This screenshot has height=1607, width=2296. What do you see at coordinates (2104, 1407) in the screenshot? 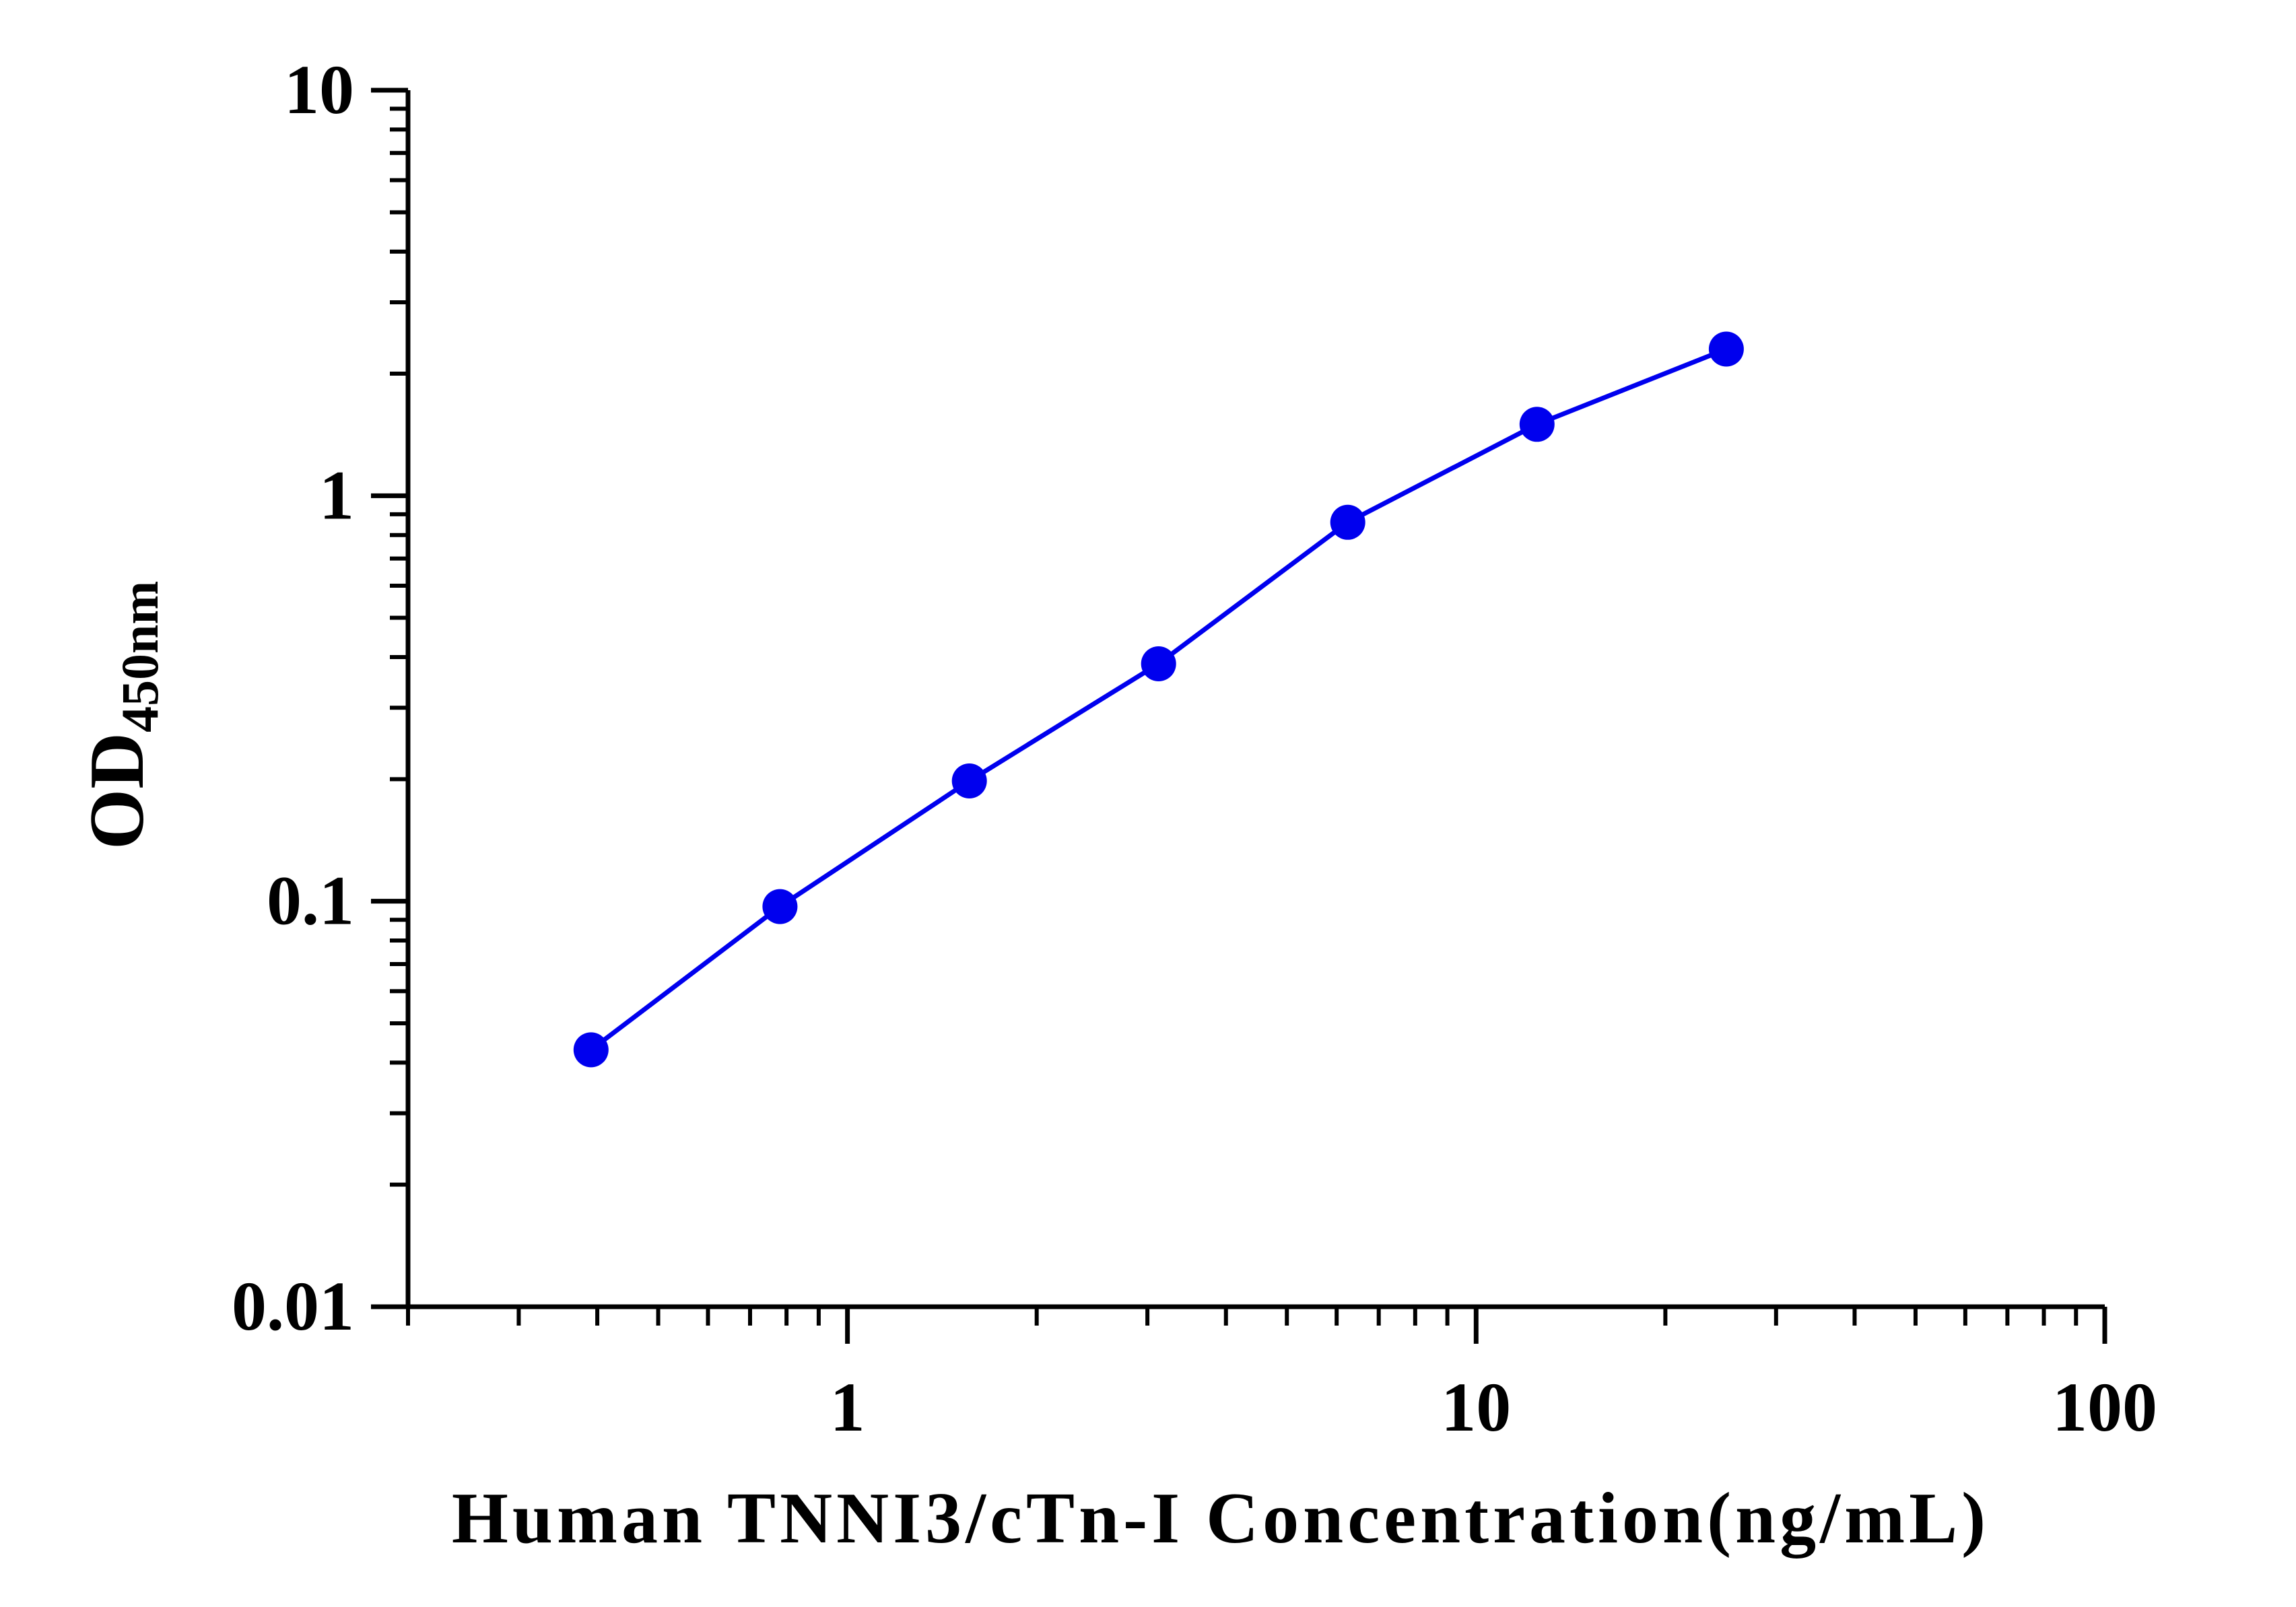
I see `x-tick-label: 100` at bounding box center [2104, 1407].